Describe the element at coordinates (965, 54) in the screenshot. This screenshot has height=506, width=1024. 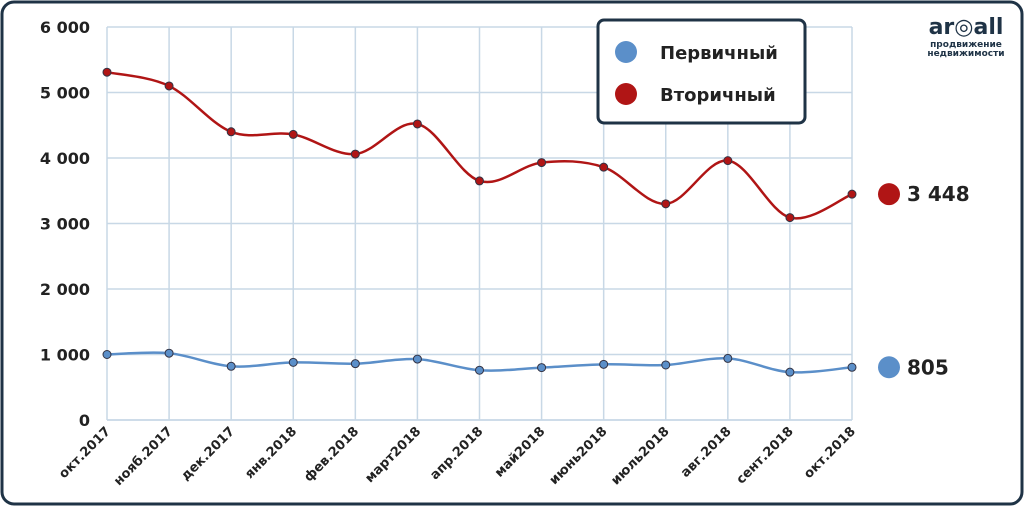
I see `logo-tagline: недвижимости` at that location.